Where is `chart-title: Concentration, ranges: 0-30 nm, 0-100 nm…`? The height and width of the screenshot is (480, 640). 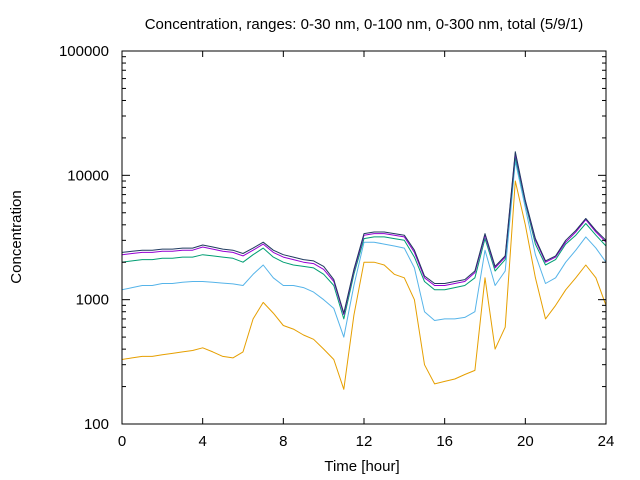 chart-title: Concentration, ranges: 0-30 nm, 0-100 nm… is located at coordinates (364, 24).